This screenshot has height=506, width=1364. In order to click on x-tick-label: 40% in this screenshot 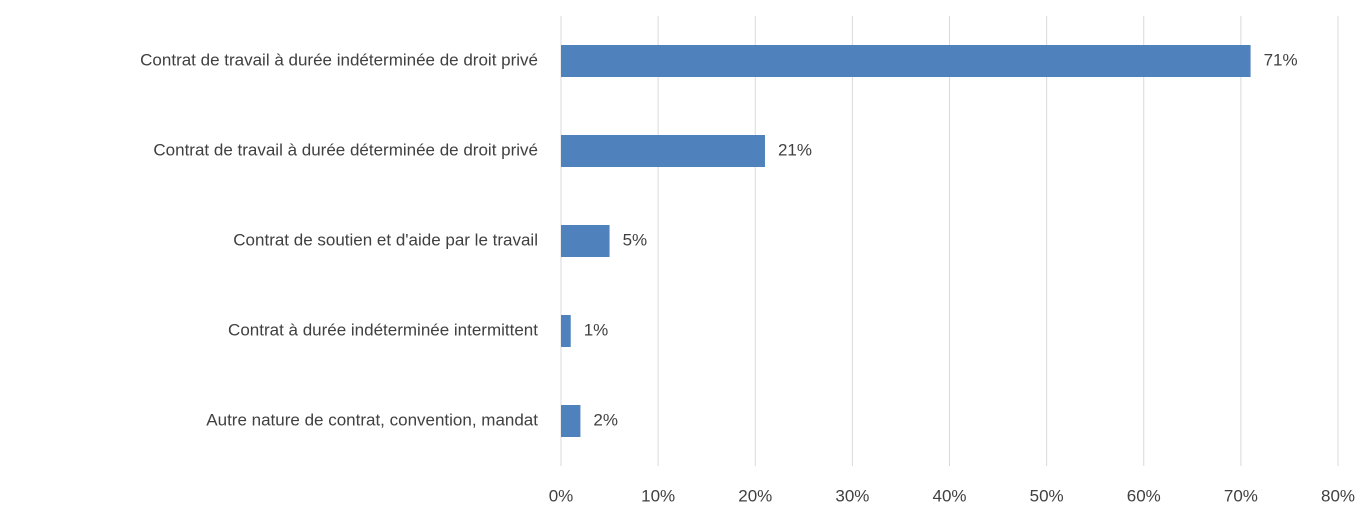, I will do `click(949, 495)`.